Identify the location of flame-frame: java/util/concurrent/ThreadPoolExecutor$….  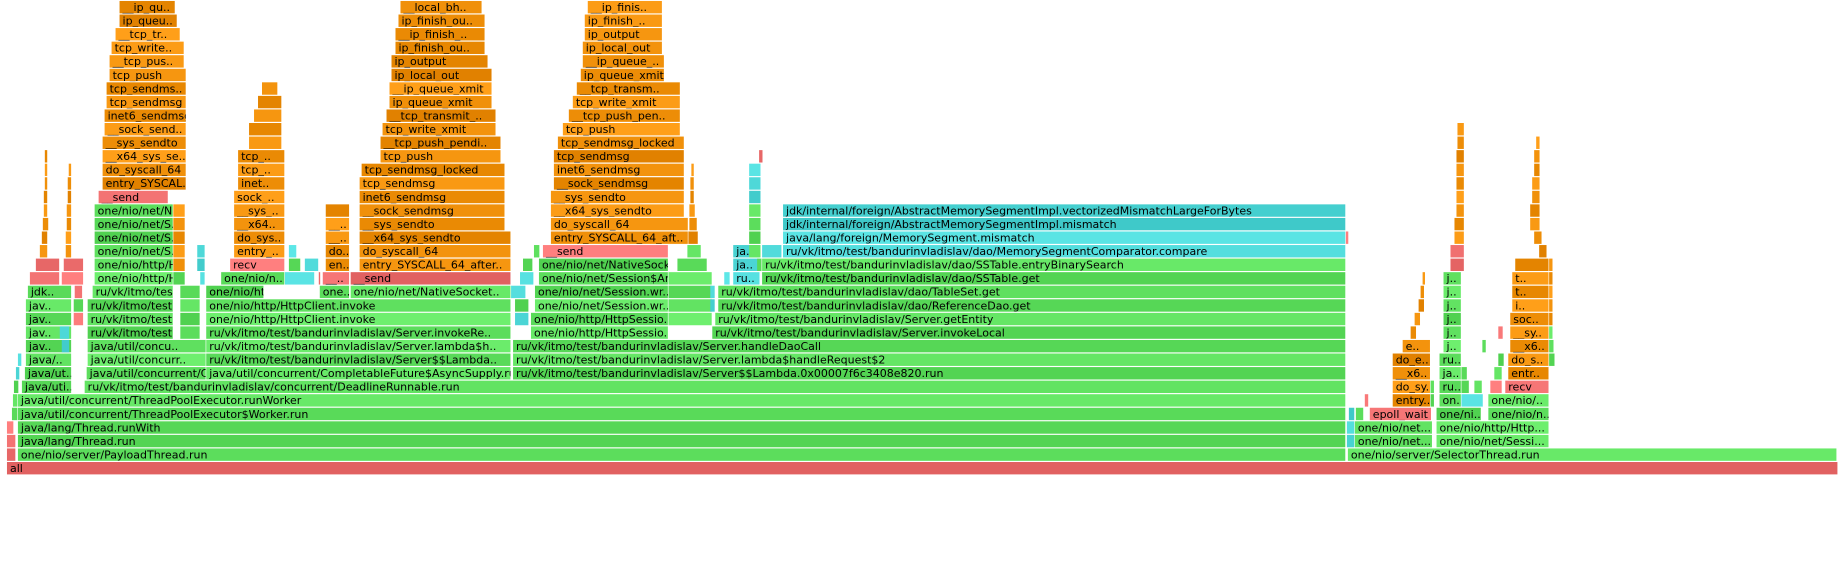
(681, 414).